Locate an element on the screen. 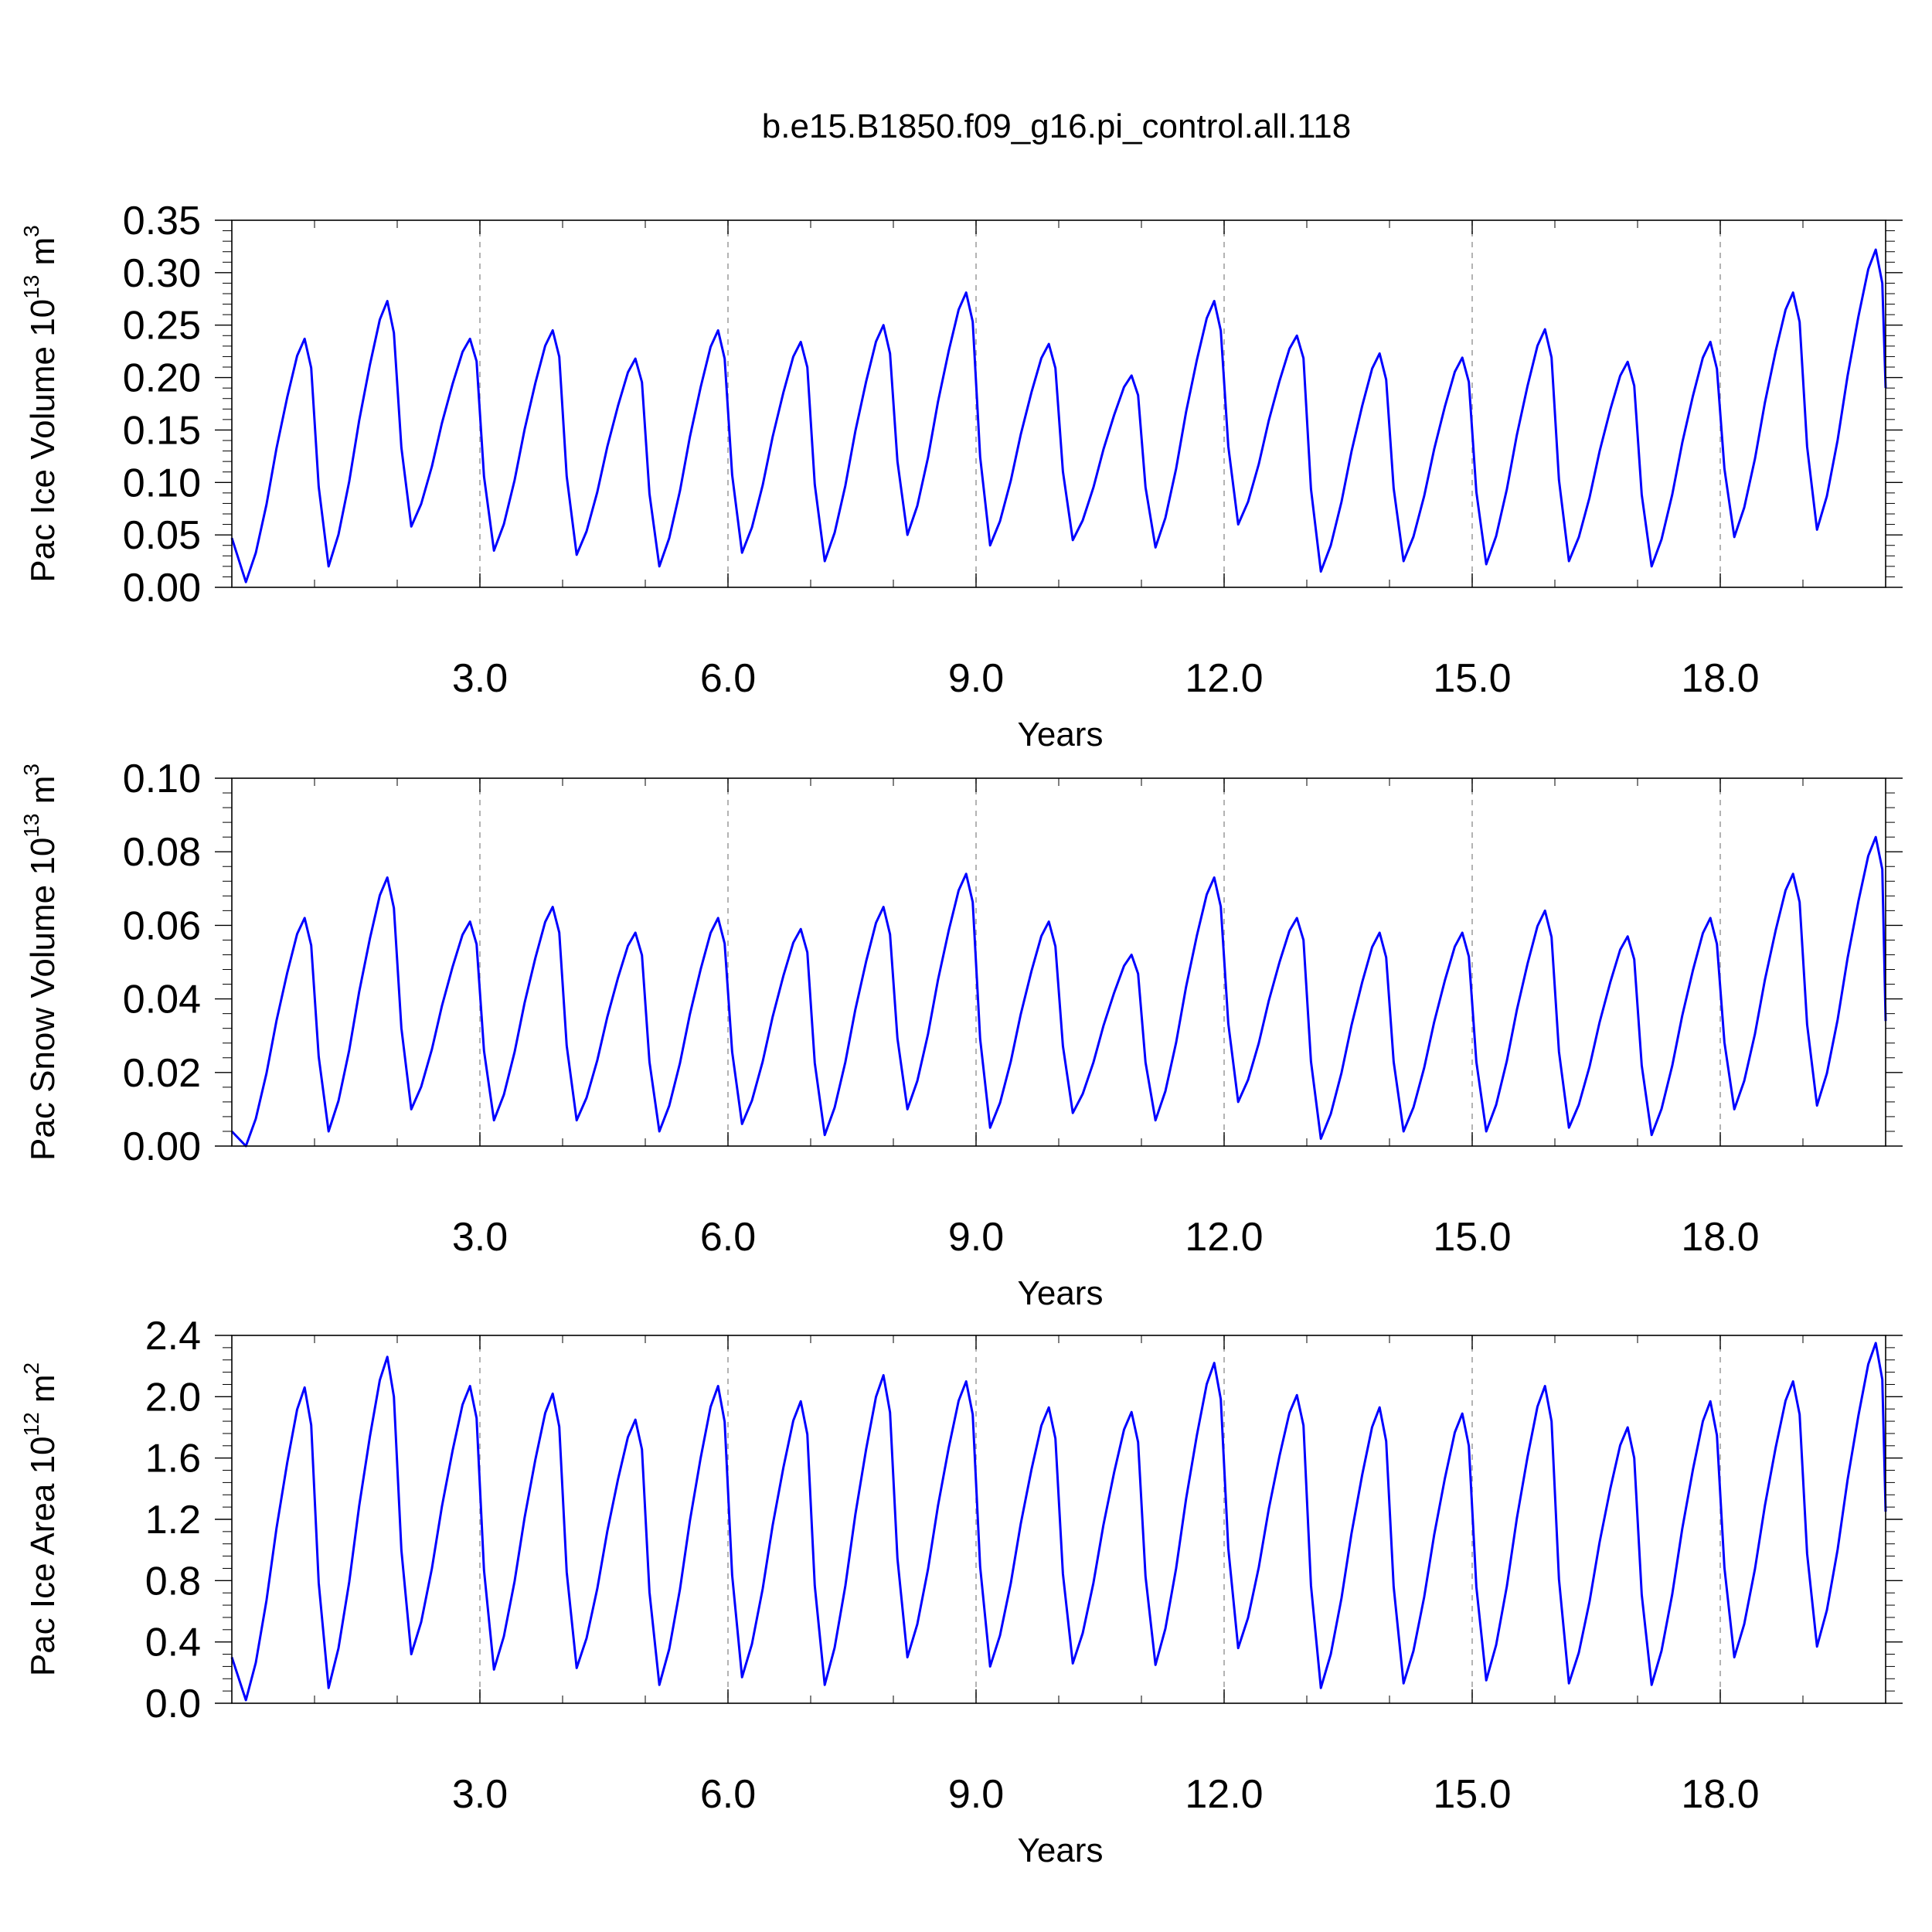  ice-volume-y-axis-label: Pac Ice Volume 1013 m3 is located at coordinates (41, 404).